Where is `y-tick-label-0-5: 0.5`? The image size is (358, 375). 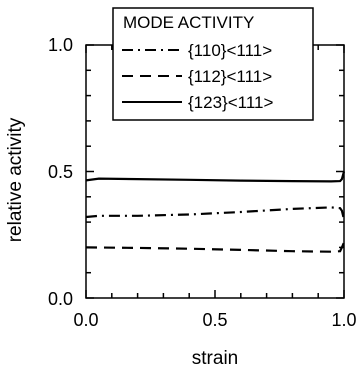
y-tick-label-0-5: 0.5 is located at coordinates (60, 172).